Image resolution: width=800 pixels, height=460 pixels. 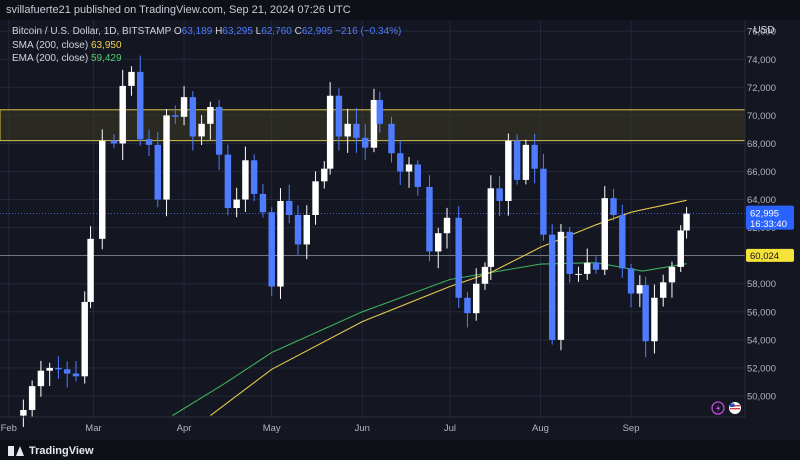 What do you see at coordinates (206, 59) in the screenshot?
I see `legend-ema-row: EMA (200, close) 59,429` at bounding box center [206, 59].